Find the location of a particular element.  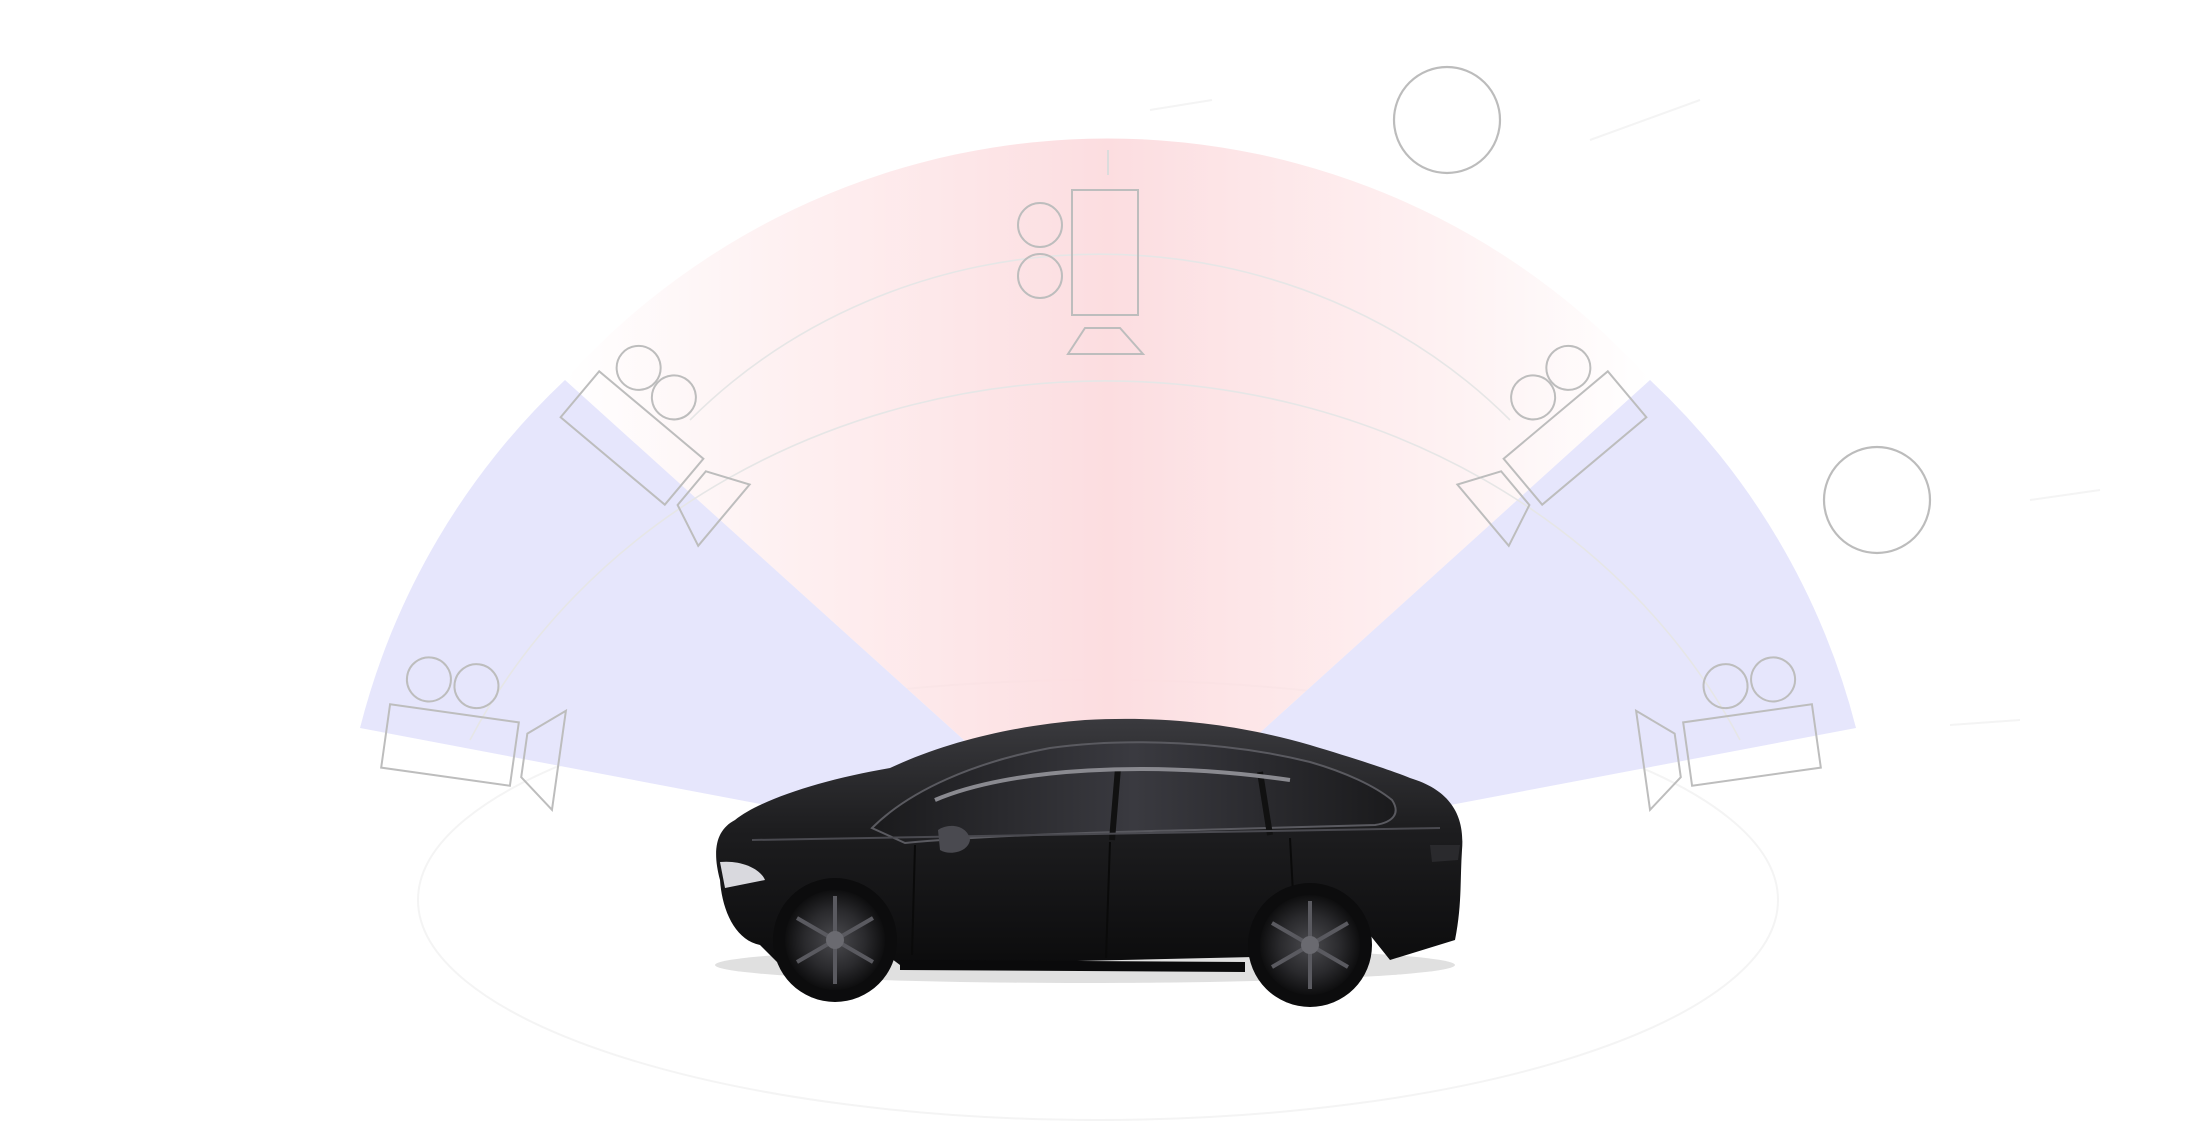

front-center-camera is located at coordinates (1081, 272).